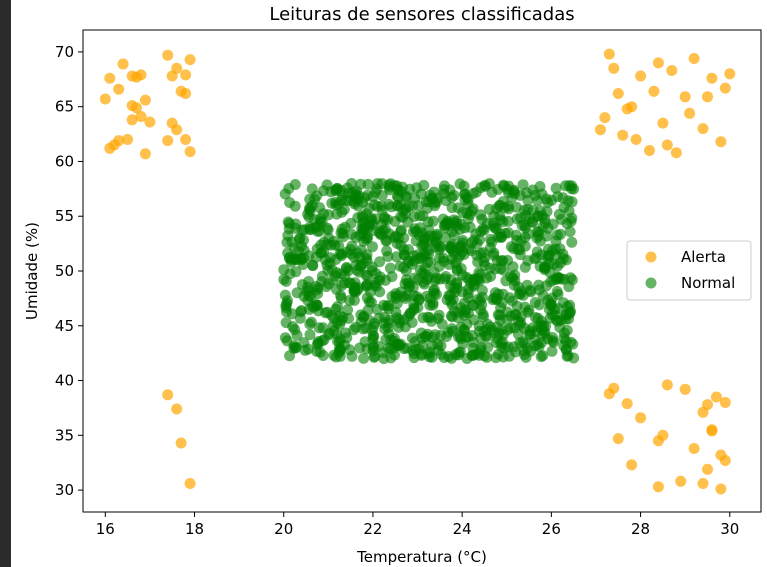  I want to click on x-tick-label: 20, so click(283, 529).